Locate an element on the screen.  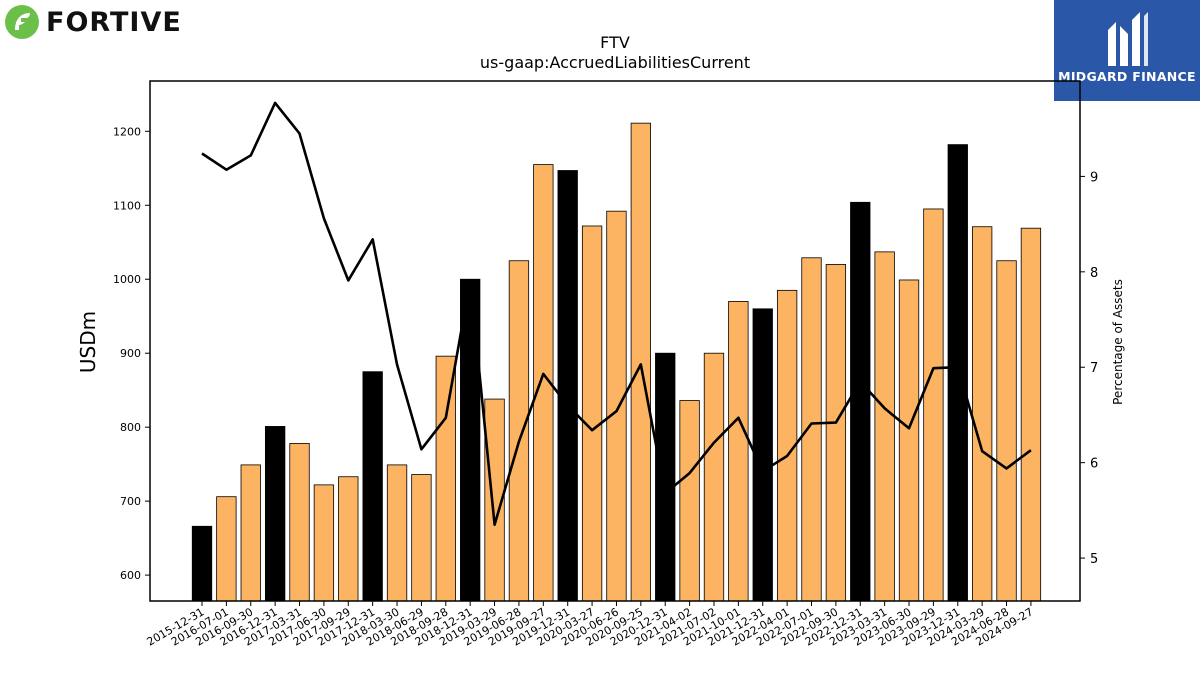
y2-tick-label: 6 is located at coordinates (1094, 464).